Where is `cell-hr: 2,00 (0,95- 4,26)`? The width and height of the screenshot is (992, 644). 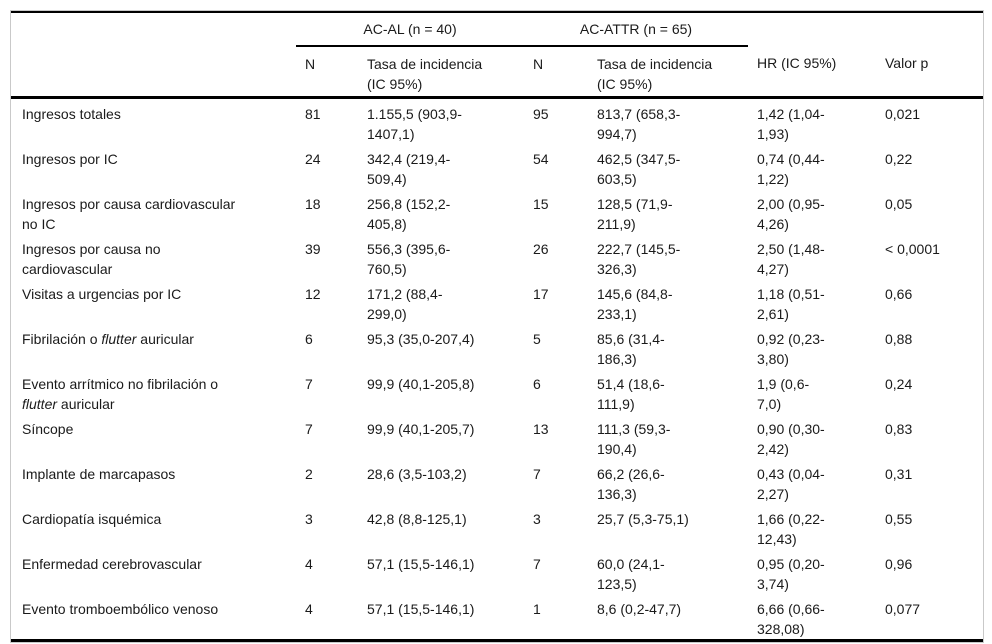 cell-hr: 2,00 (0,95- 4,26) is located at coordinates (791, 213).